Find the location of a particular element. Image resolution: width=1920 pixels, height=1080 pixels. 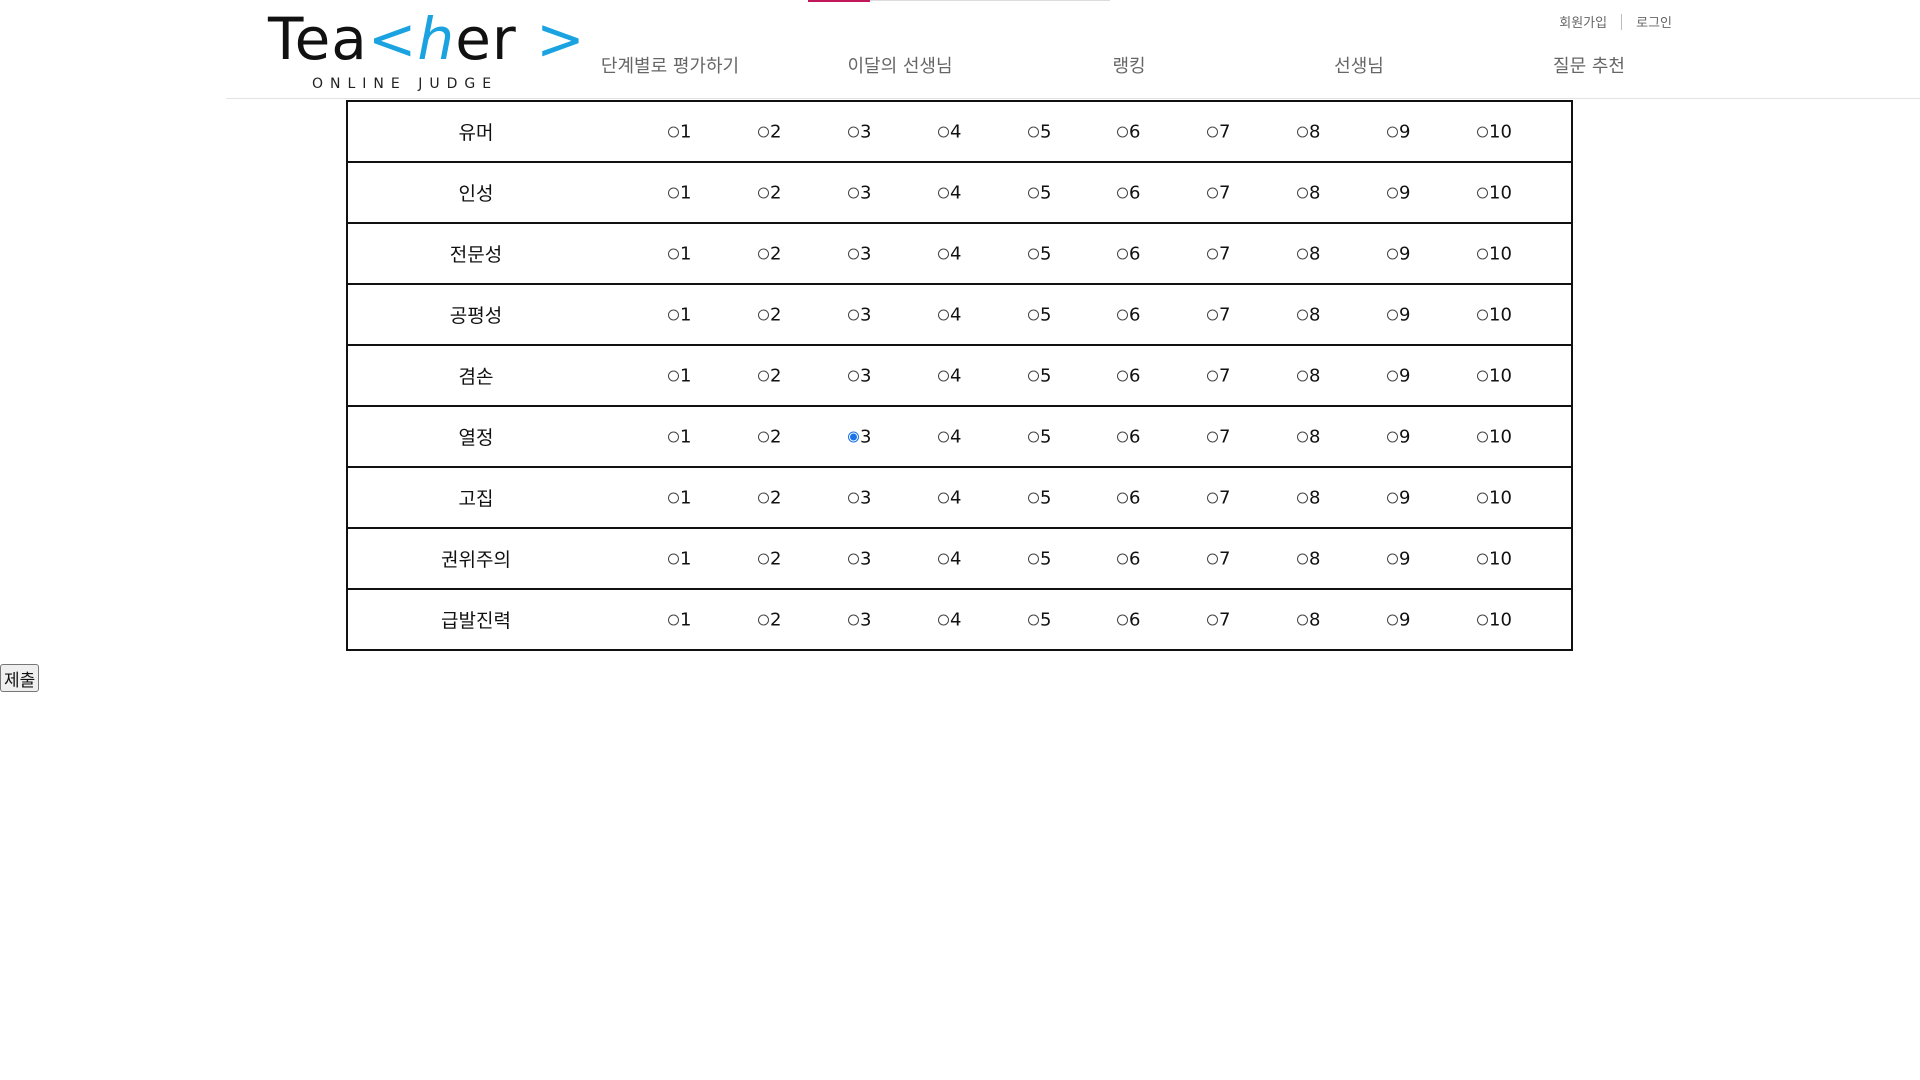

nav-item-question-recommend: 질문 추천 is located at coordinates (1589, 66).